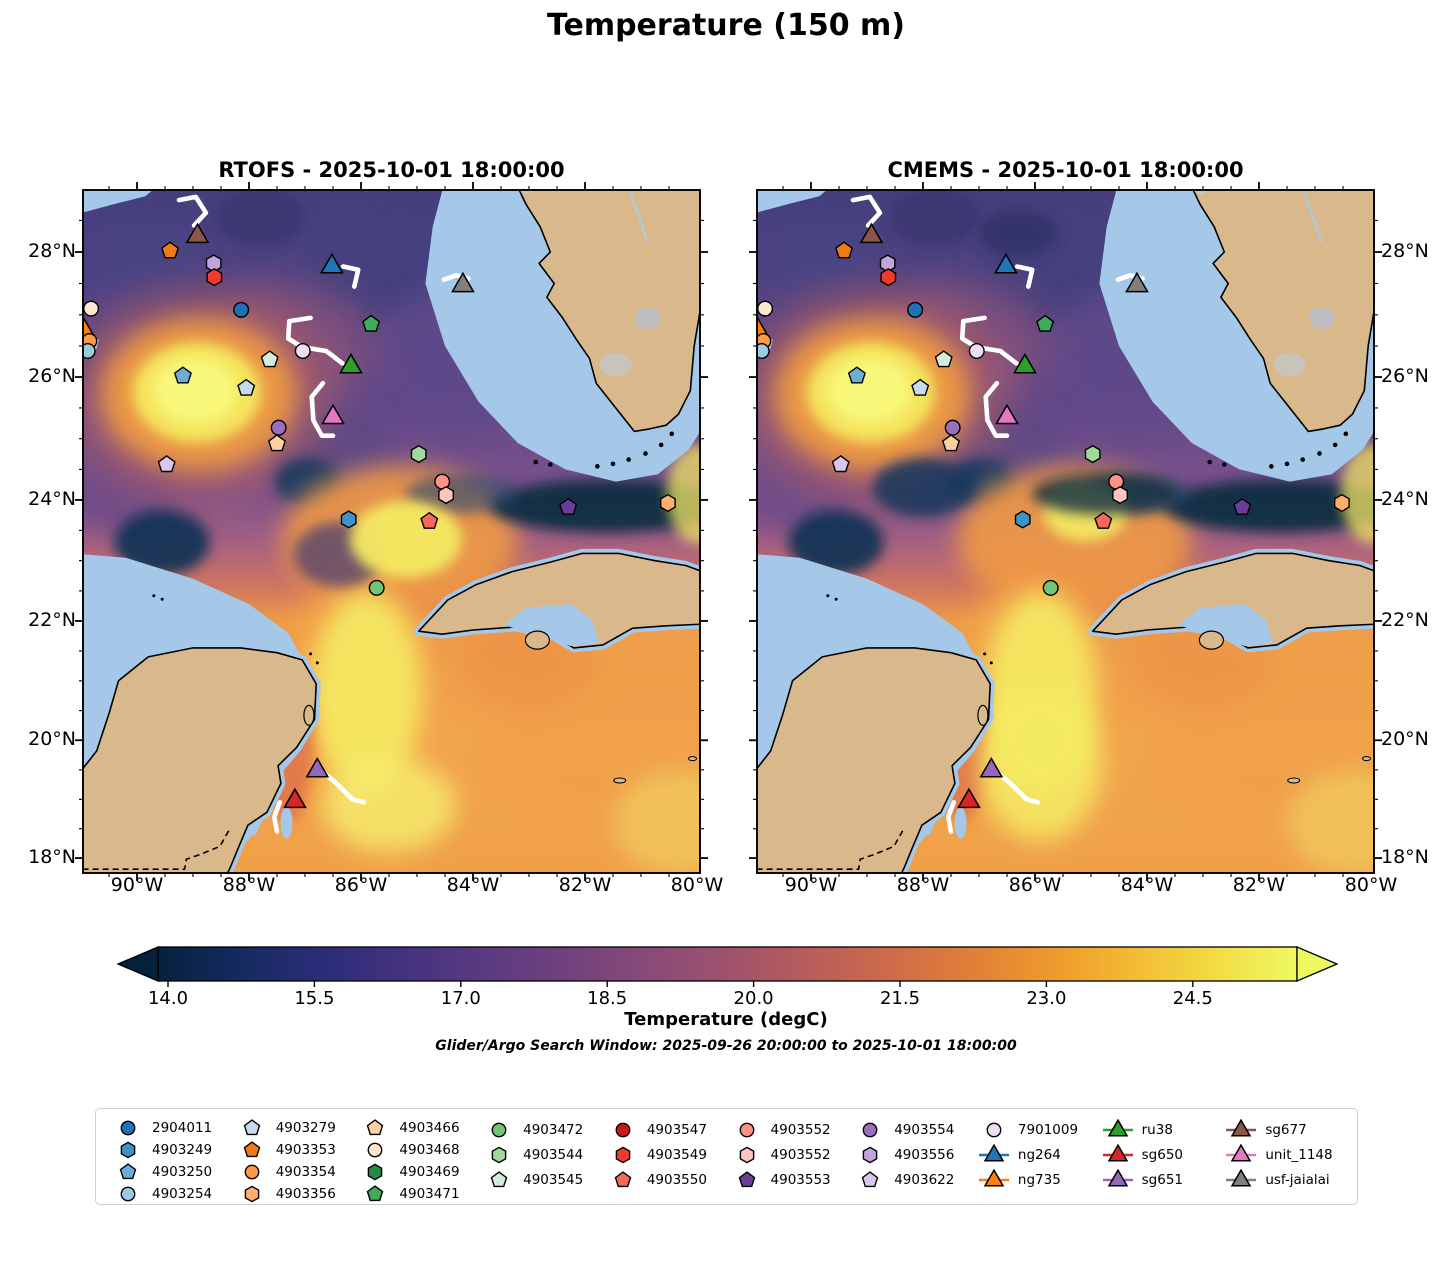 Image resolution: width=1452 pixels, height=1264 pixels. I want to click on legend-column: 4903279 4903353 4903354 4903356, so click(296, 1160).